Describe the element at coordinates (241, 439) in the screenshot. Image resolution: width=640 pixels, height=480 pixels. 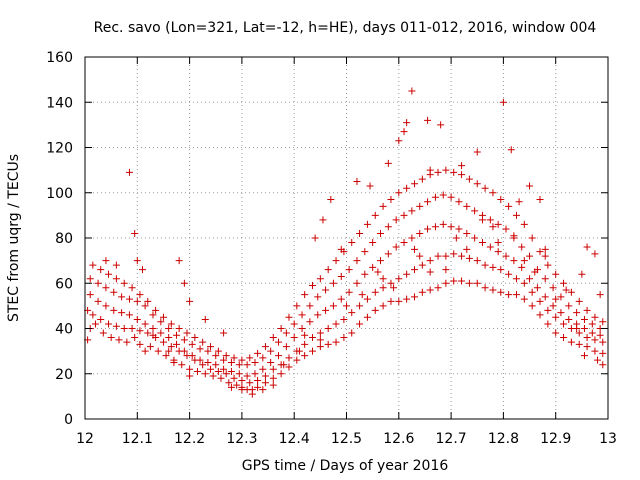
I see `x-tick-label: 12.3` at that location.